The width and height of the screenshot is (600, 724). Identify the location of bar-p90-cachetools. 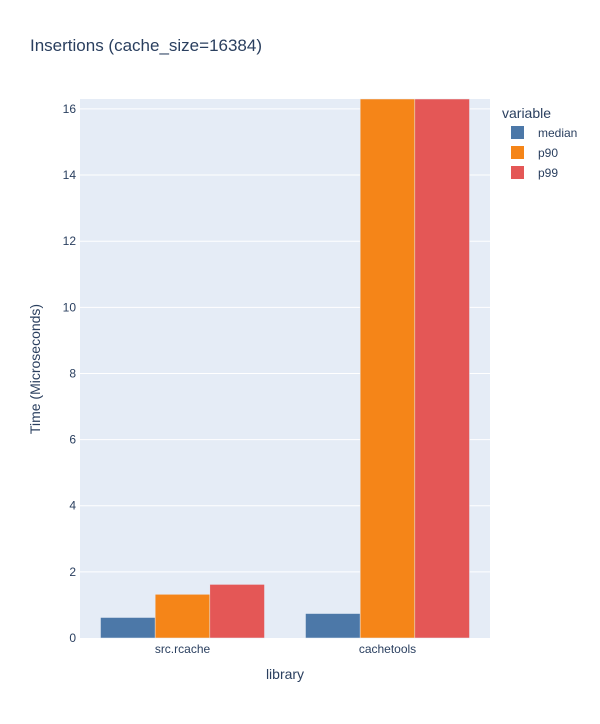
(387, 368).